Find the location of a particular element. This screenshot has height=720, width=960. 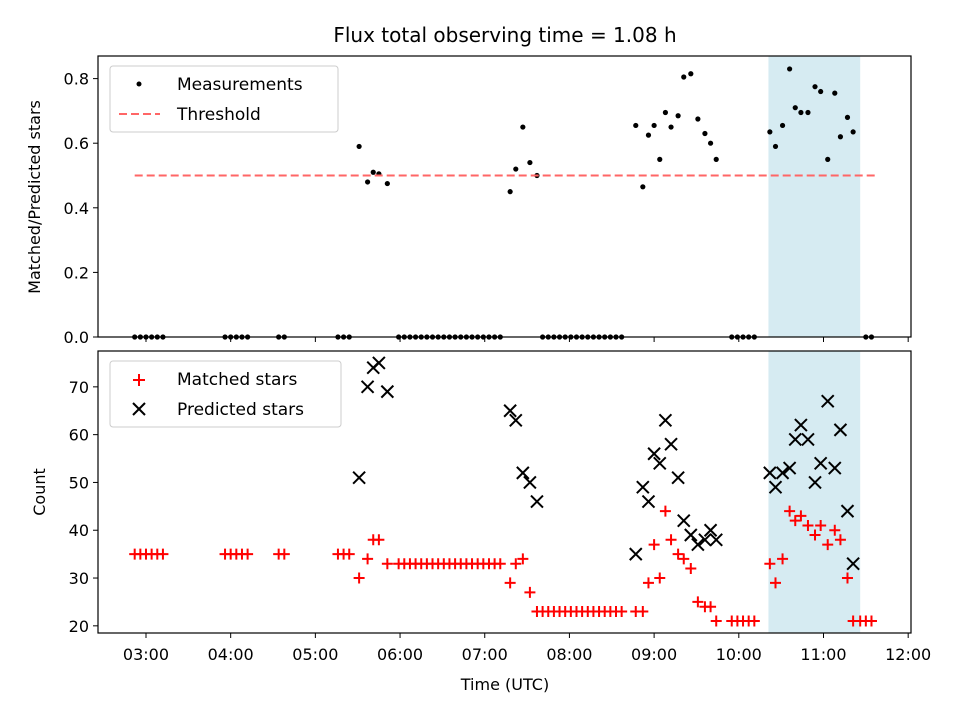

bottom-y-tick-label: 60 is located at coordinates (79, 435).